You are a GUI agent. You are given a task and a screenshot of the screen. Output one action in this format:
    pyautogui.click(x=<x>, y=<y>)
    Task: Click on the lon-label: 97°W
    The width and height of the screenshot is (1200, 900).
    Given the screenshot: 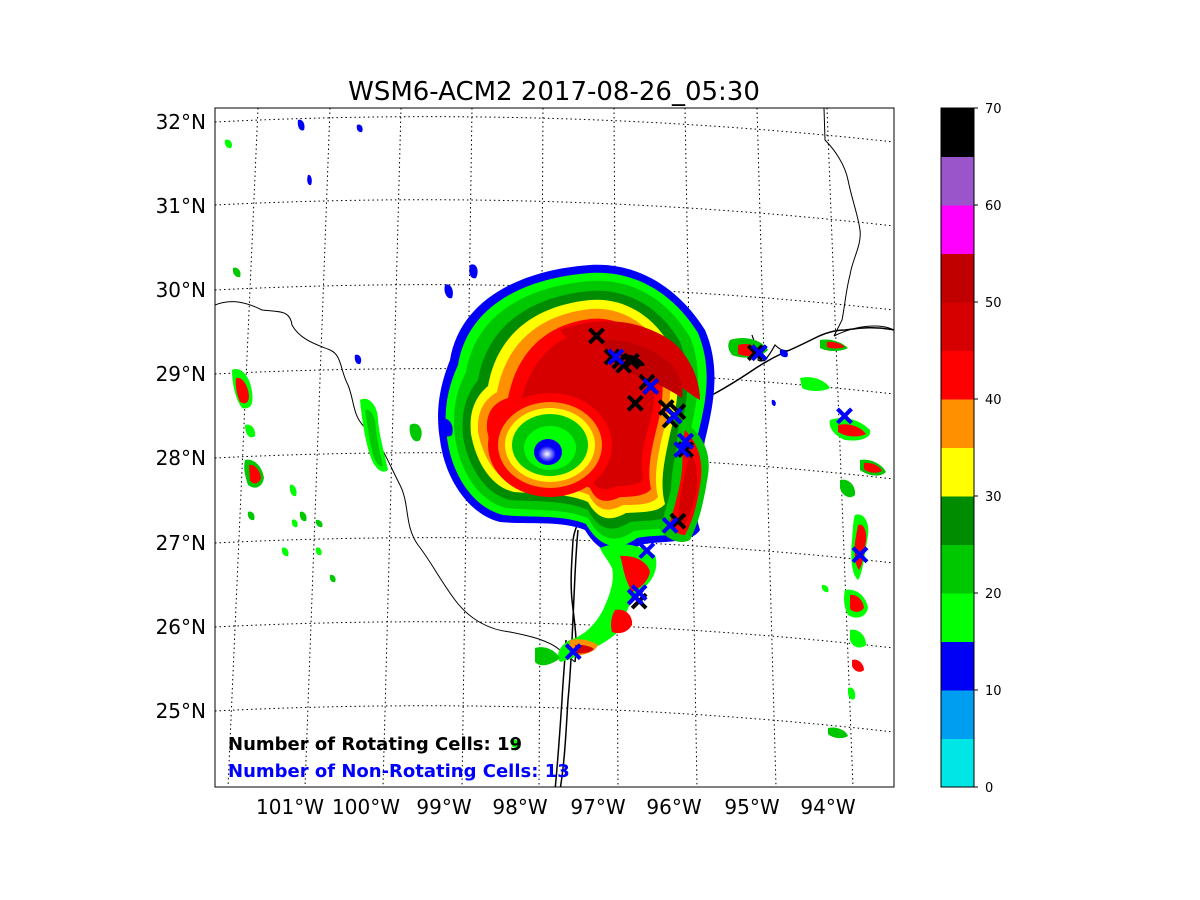 What is the action you would take?
    pyautogui.click(x=597, y=807)
    